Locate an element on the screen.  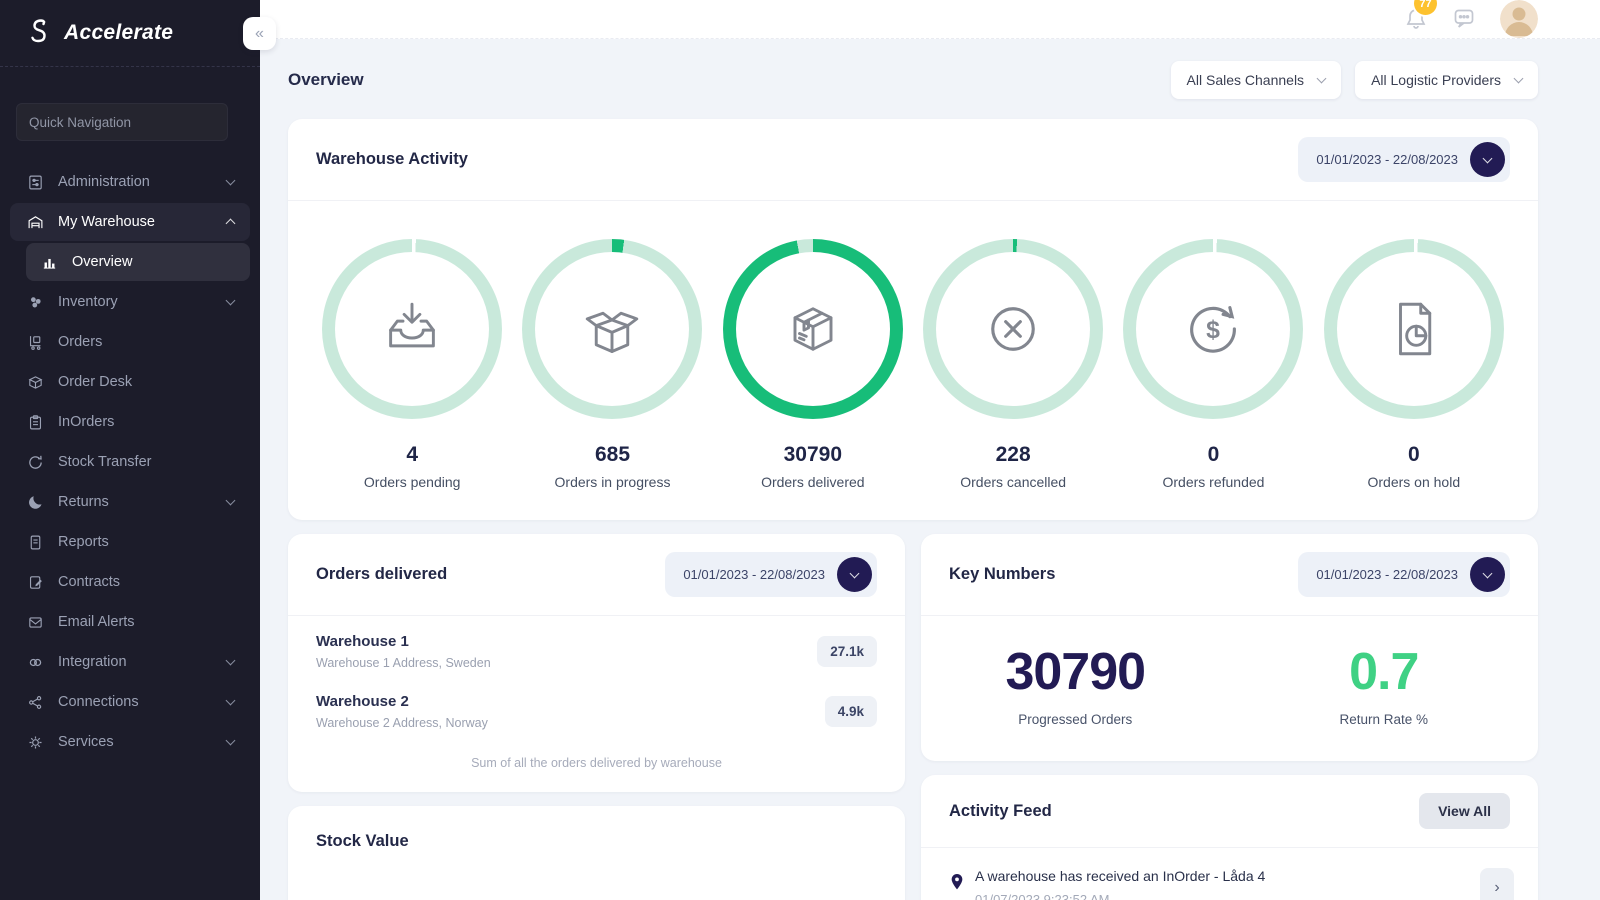
gear-icon is located at coordinates (35, 742).